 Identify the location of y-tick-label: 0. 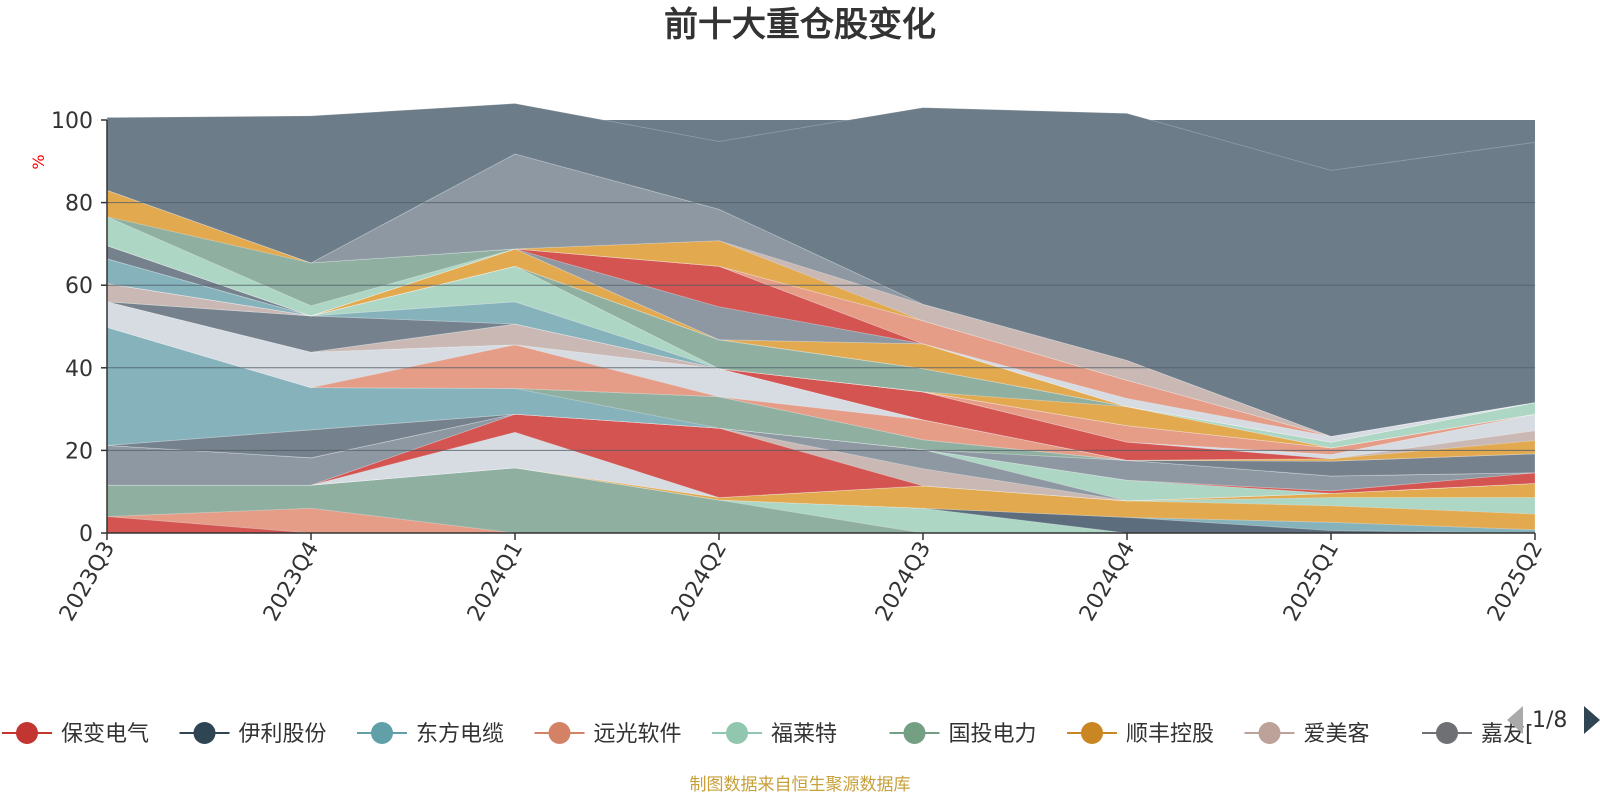
(86, 534).